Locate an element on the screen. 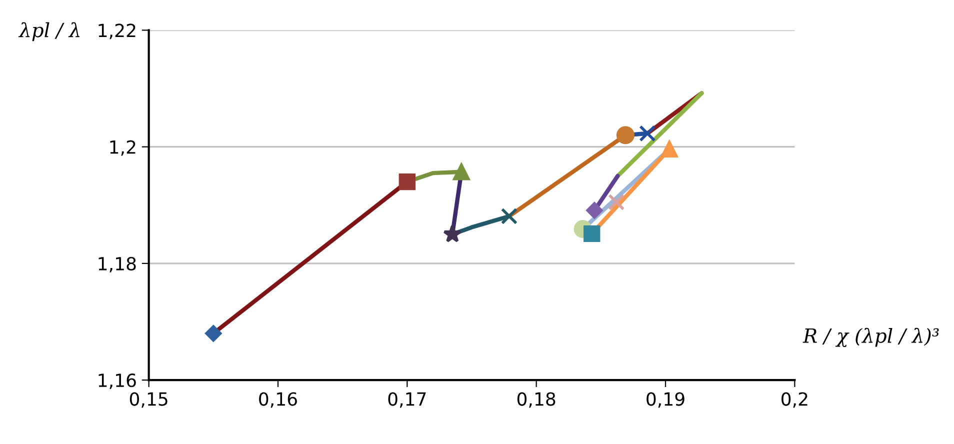 The image size is (954, 444). x-tick-label: 0,2 is located at coordinates (795, 400).